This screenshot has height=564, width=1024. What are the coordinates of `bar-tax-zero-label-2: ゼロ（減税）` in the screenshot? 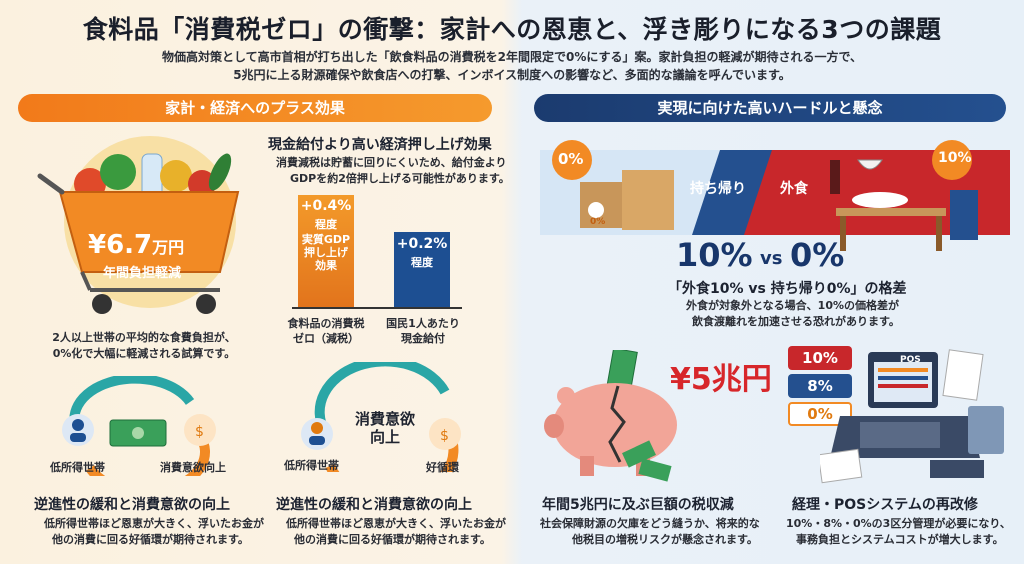 It's located at (326, 338).